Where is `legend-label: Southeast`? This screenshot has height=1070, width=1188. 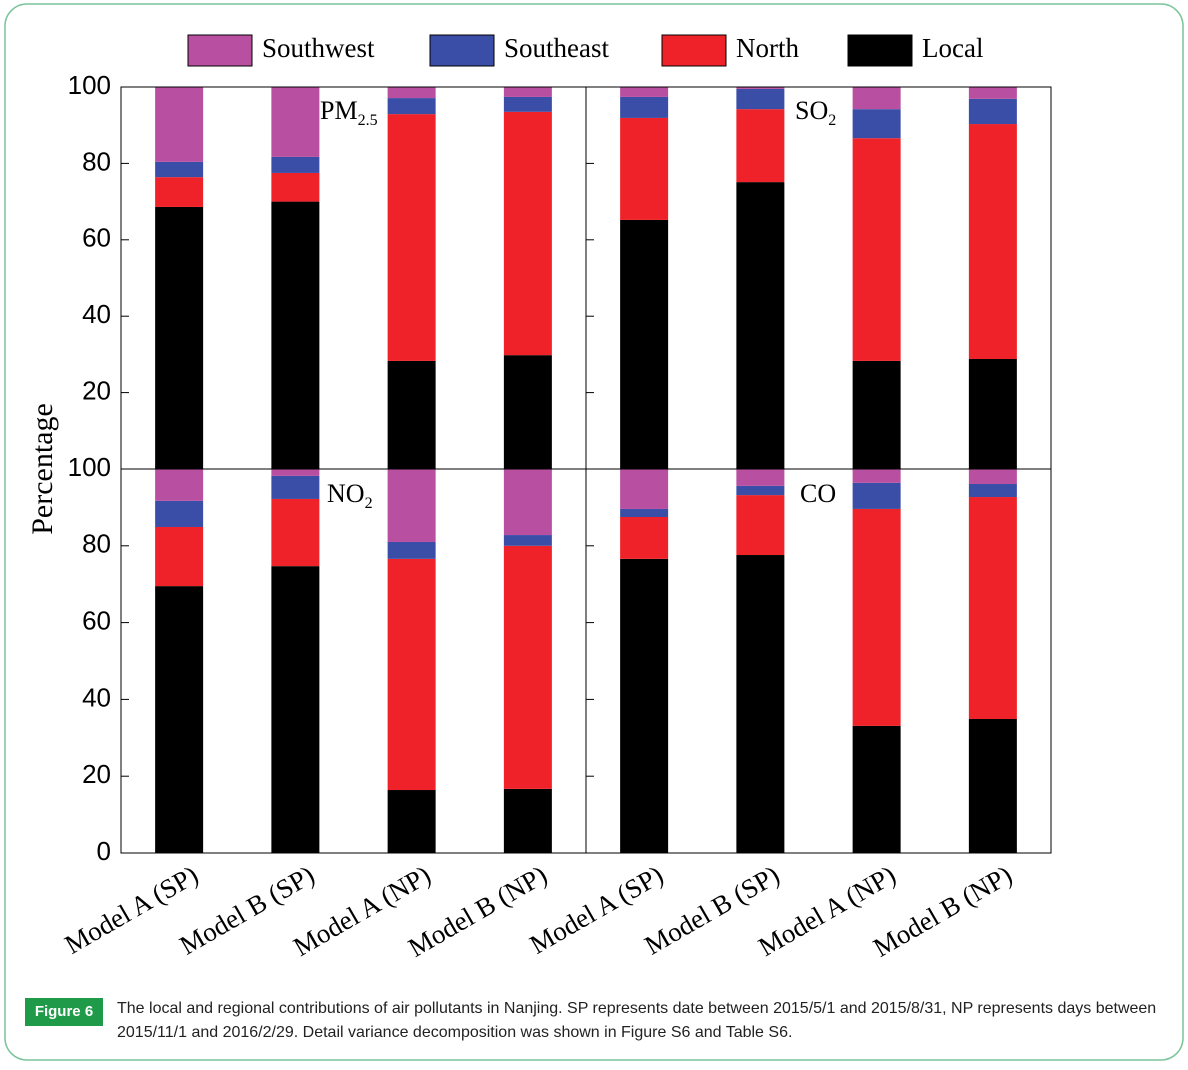
legend-label: Southeast is located at coordinates (556, 48).